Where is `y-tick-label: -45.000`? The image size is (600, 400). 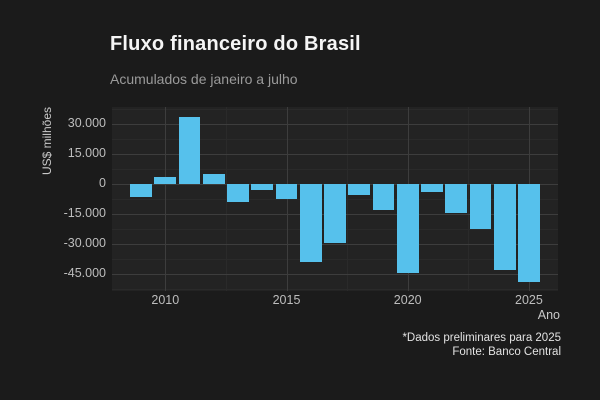 y-tick-label: -45.000 is located at coordinates (84, 273).